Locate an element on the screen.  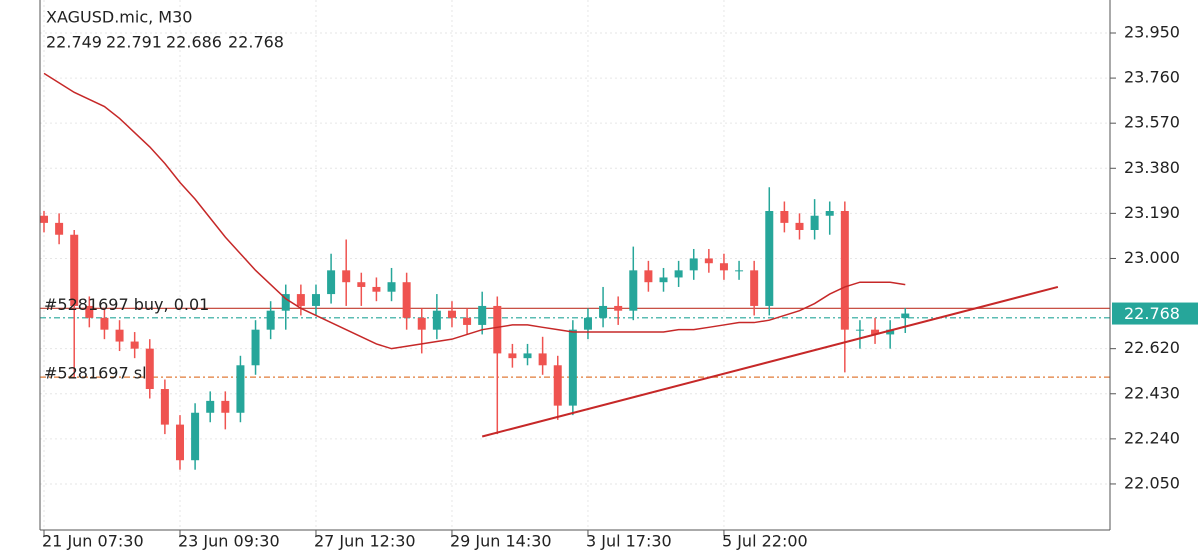
close-value: 22.768 is located at coordinates (256, 42).